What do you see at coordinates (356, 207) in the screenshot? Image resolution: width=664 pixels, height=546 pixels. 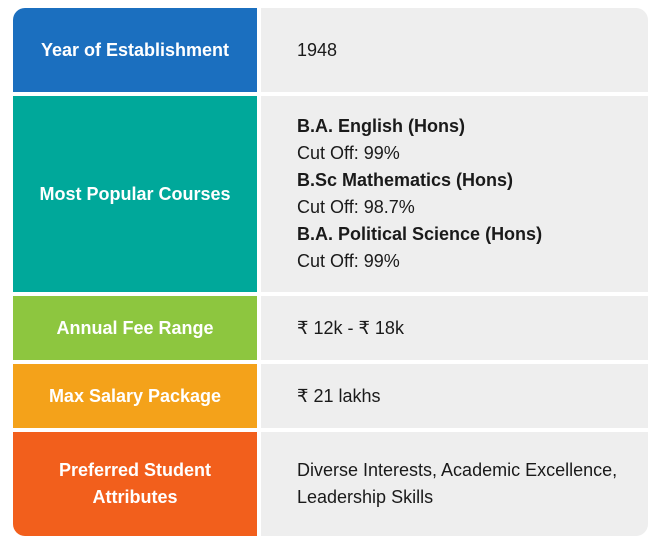 I see `course-cutoff: Cut Off: 98.7%` at bounding box center [356, 207].